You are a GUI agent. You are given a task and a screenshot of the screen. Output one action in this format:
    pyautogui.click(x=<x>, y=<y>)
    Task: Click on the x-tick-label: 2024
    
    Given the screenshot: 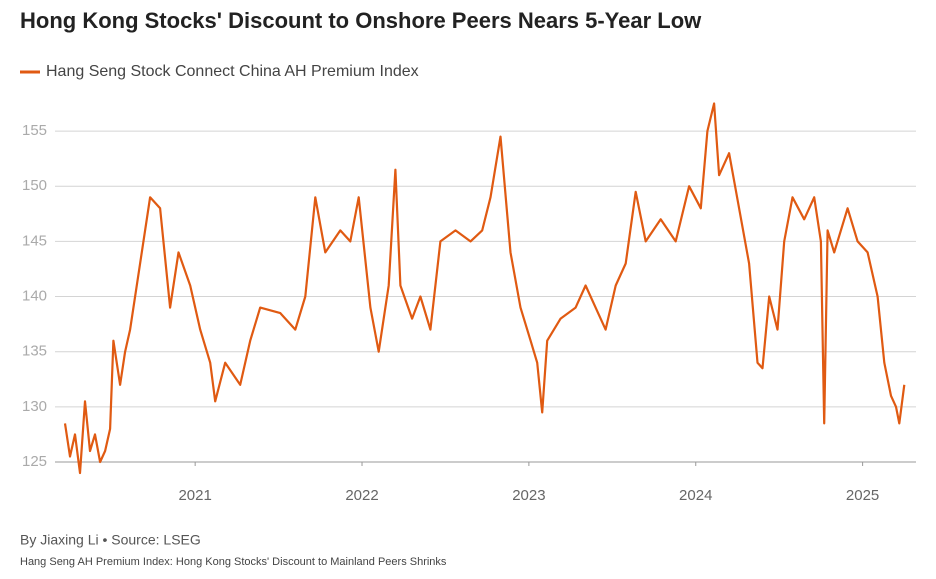 What is the action you would take?
    pyautogui.click(x=695, y=495)
    